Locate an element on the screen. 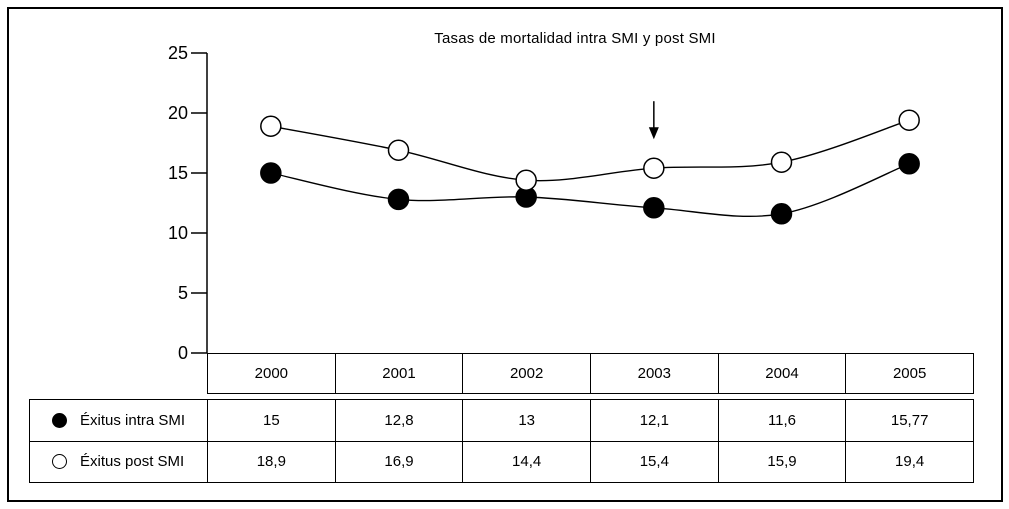 This screenshot has height=509, width=1009. y-axis-tick-label: 0 is located at coordinates (182, 353).